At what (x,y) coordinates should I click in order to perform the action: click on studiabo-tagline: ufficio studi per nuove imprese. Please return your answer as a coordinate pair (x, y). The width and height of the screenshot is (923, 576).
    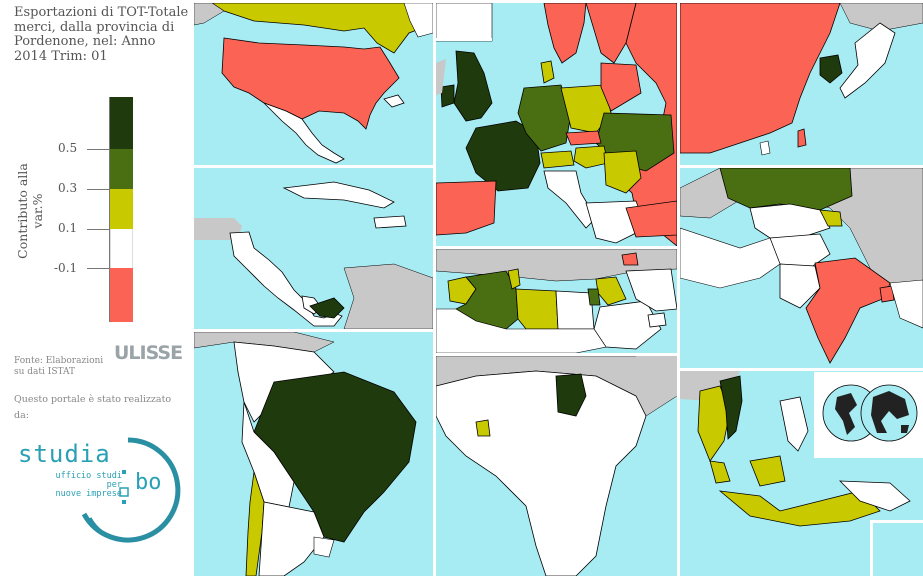
    Looking at the image, I should click on (80, 485).